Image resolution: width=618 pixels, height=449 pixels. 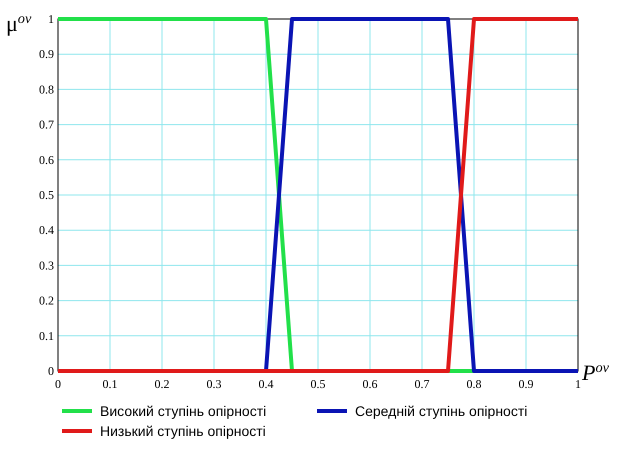 I want to click on x-tick-label: 0.8, so click(x=474, y=384).